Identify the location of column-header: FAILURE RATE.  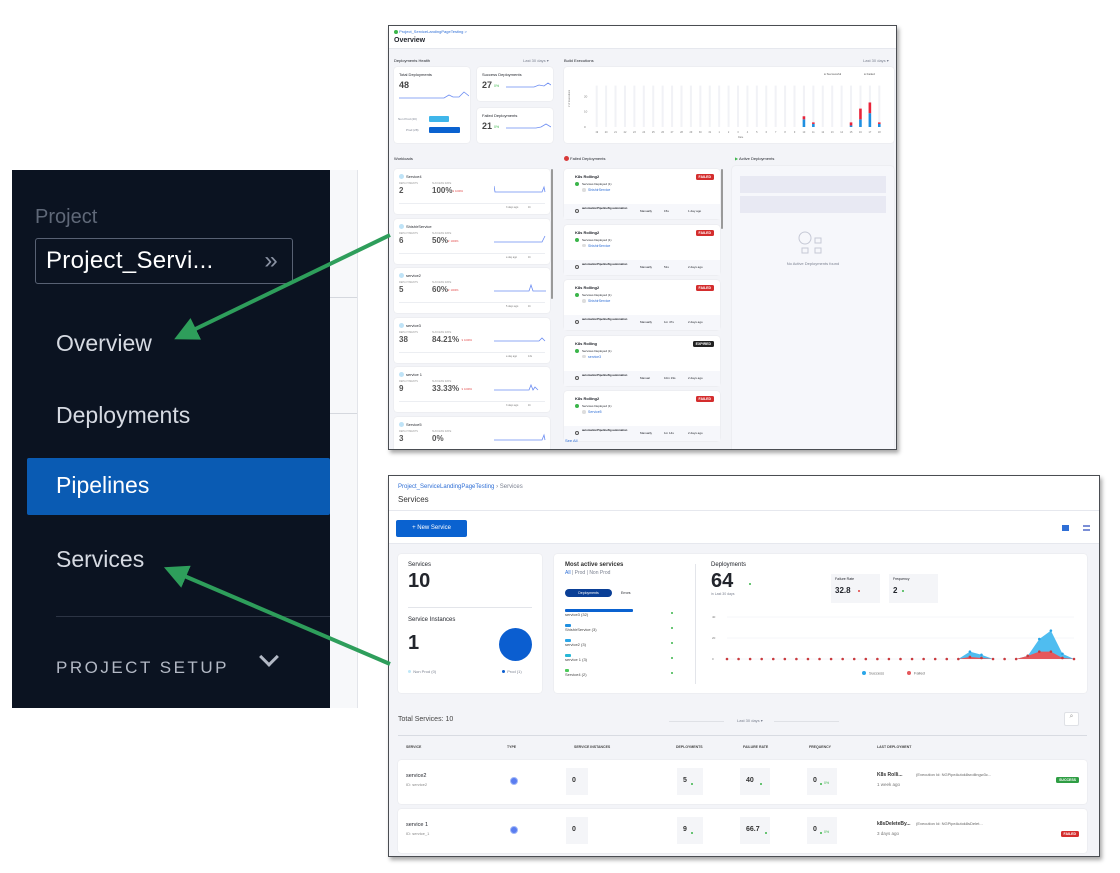
(756, 747).